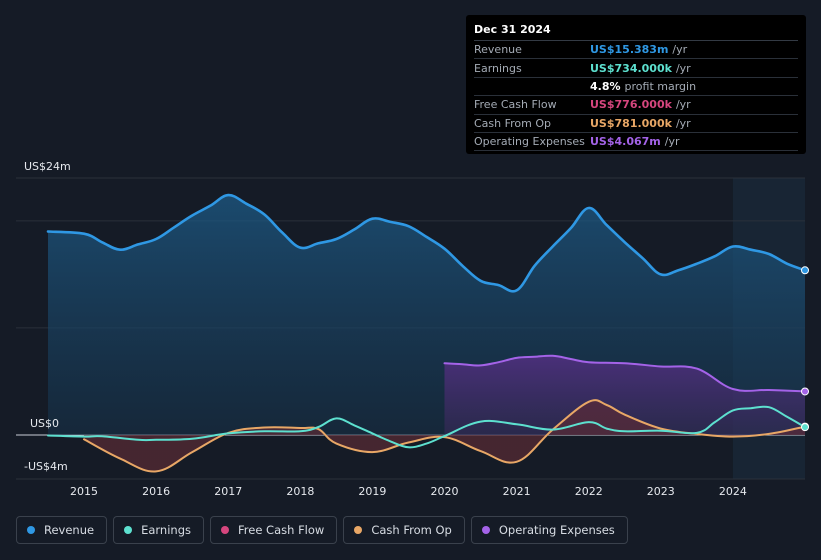 This screenshot has width=821, height=560. I want to click on legend-item-earnings: Earnings, so click(158, 530).